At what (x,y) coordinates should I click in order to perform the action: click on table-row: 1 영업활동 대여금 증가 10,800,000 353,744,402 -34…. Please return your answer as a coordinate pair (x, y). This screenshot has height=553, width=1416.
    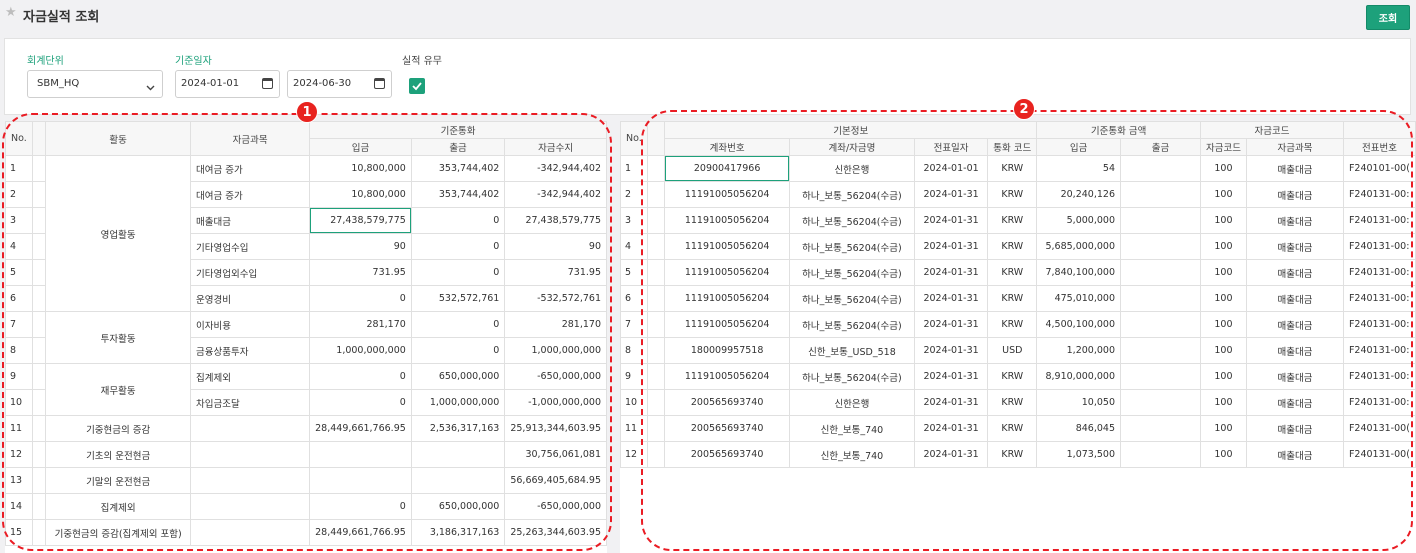
    Looking at the image, I should click on (306, 233).